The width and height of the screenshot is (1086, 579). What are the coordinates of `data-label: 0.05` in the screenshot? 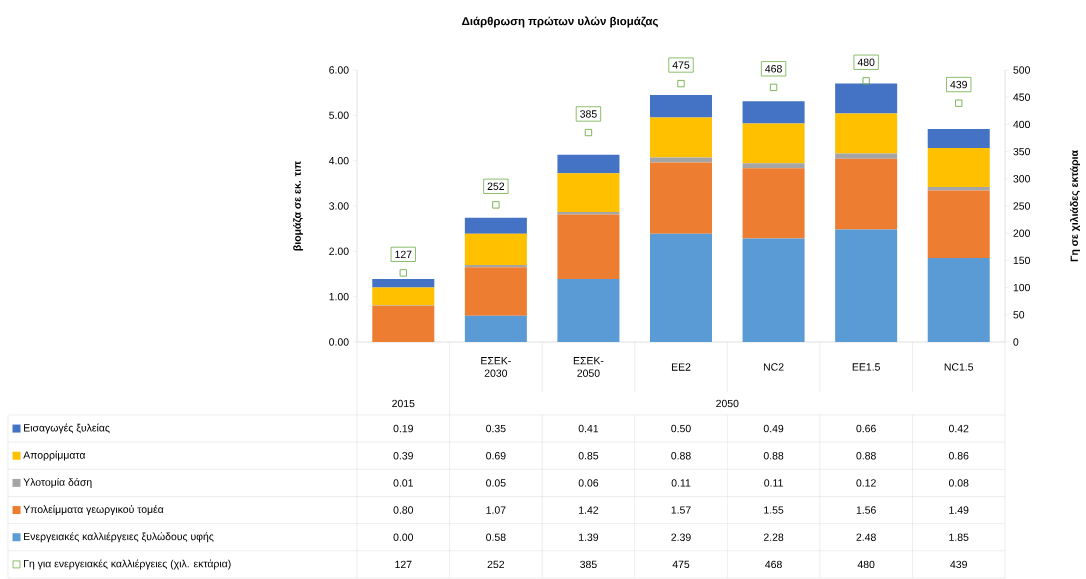 It's located at (496, 483).